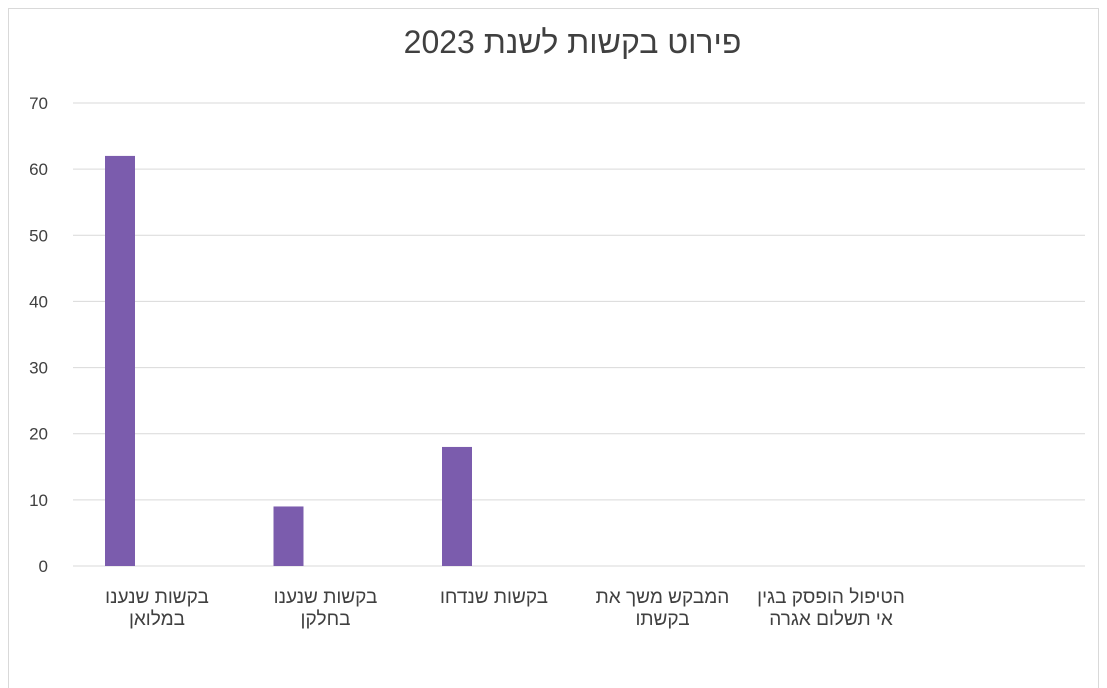 Image resolution: width=1107 pixels, height=688 pixels. I want to click on y-tick-label: 30, so click(38, 368).